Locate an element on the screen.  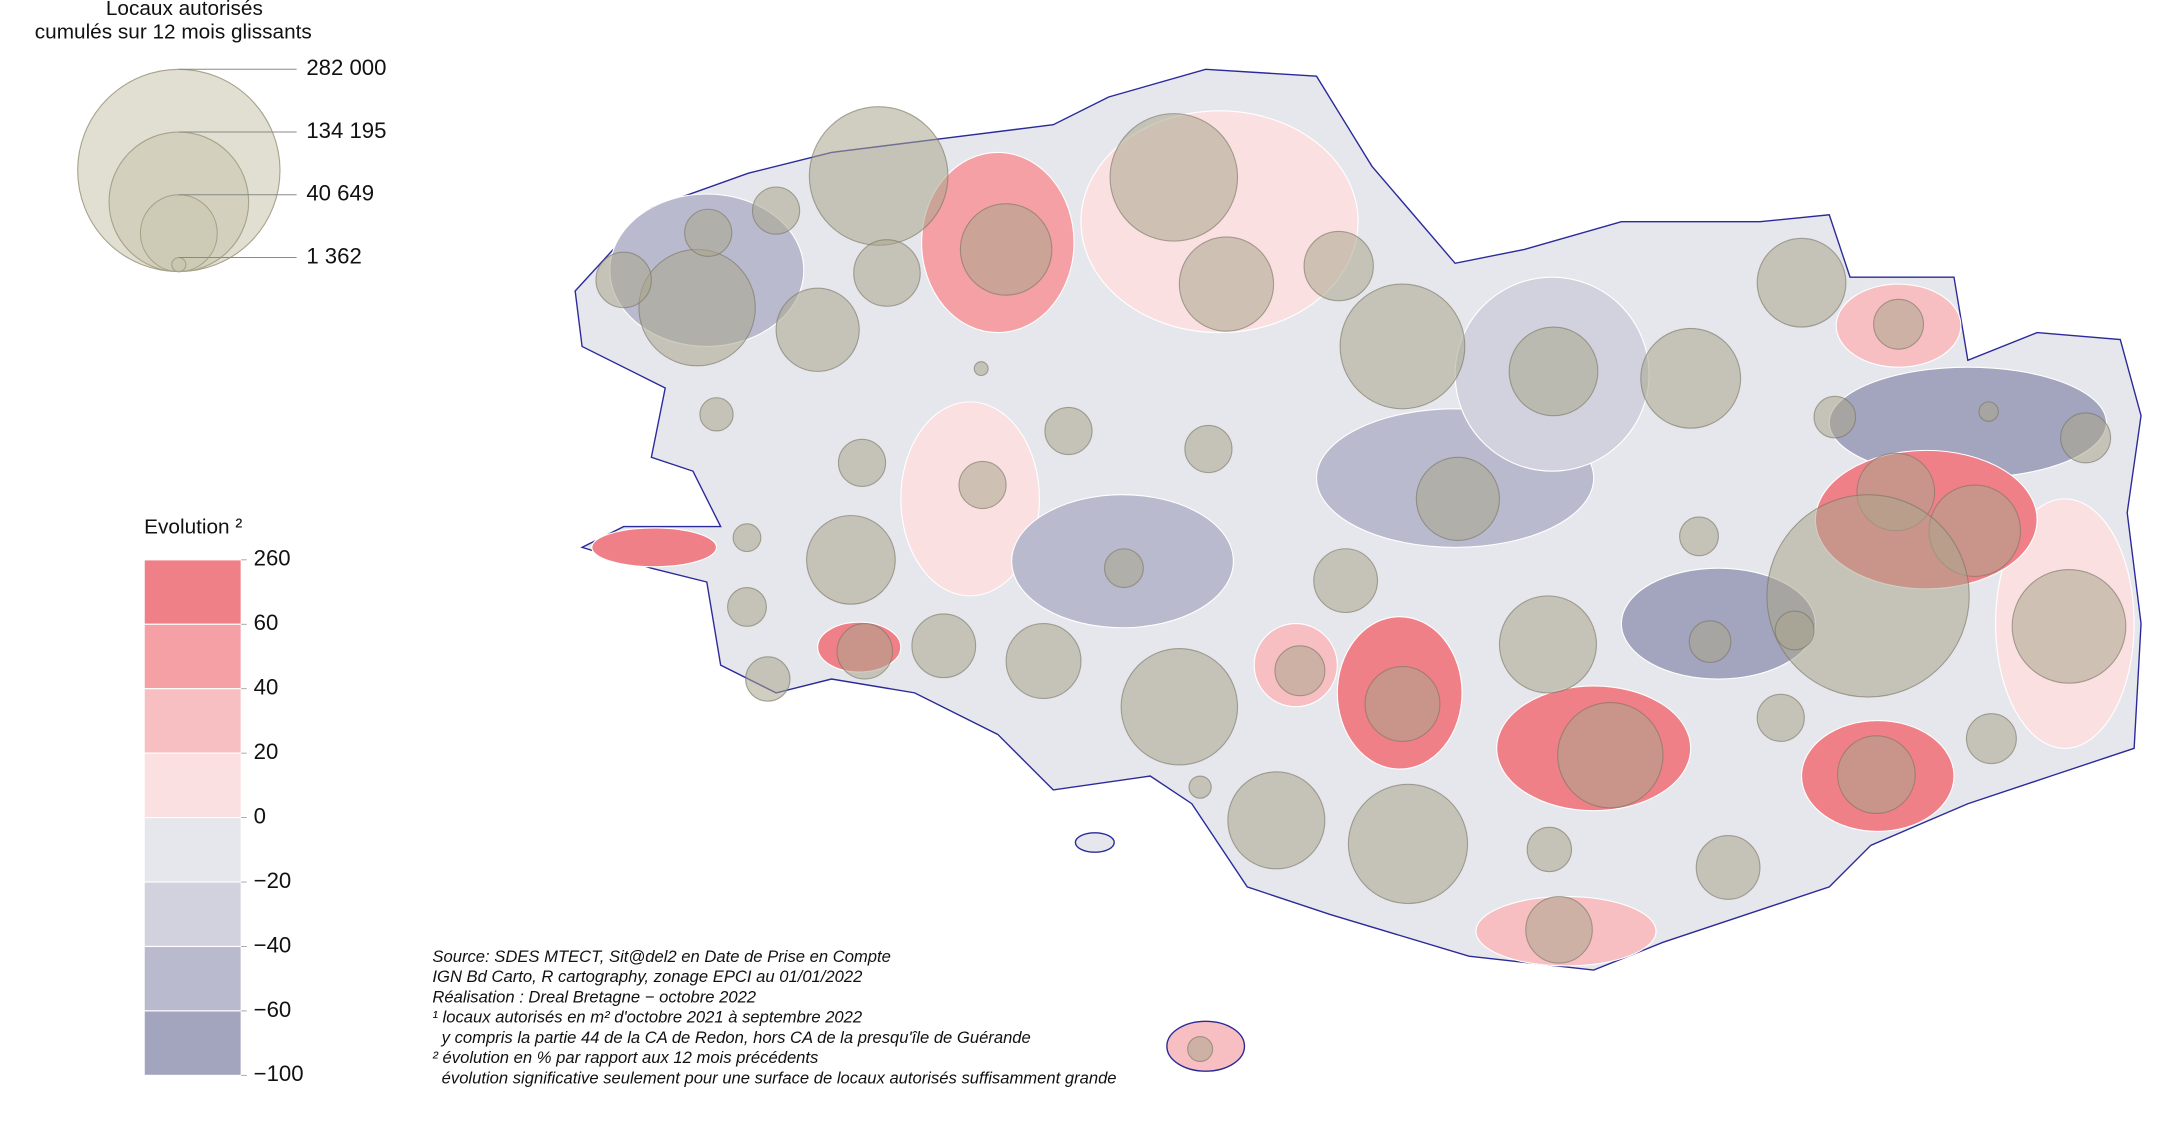
color-legend-label: −100 is located at coordinates (279, 1073).